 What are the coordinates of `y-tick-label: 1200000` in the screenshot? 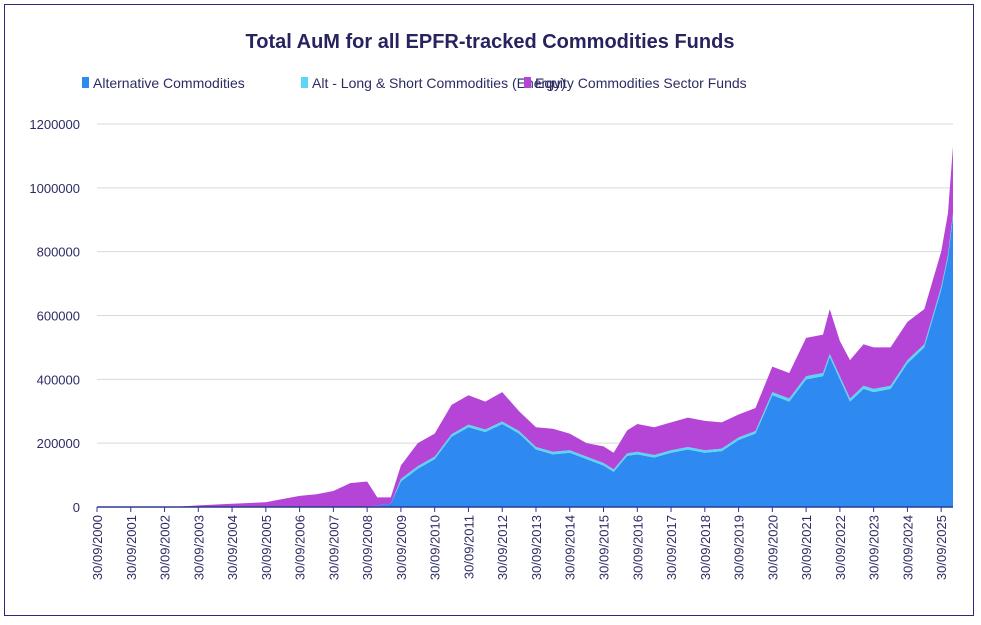 It's located at (54, 124).